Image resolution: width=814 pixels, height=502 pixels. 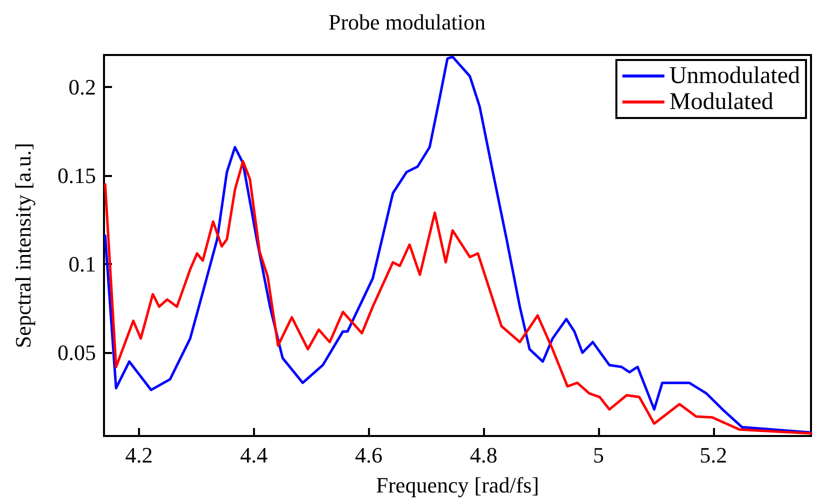 I want to click on y-tick-label: 0.15, so click(x=77, y=175).